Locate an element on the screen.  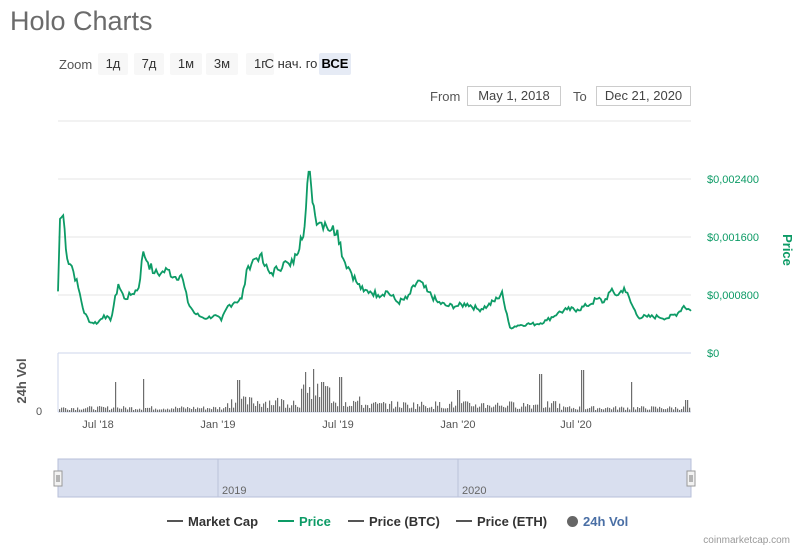
y-tick-label: $0 is located at coordinates (713, 354).